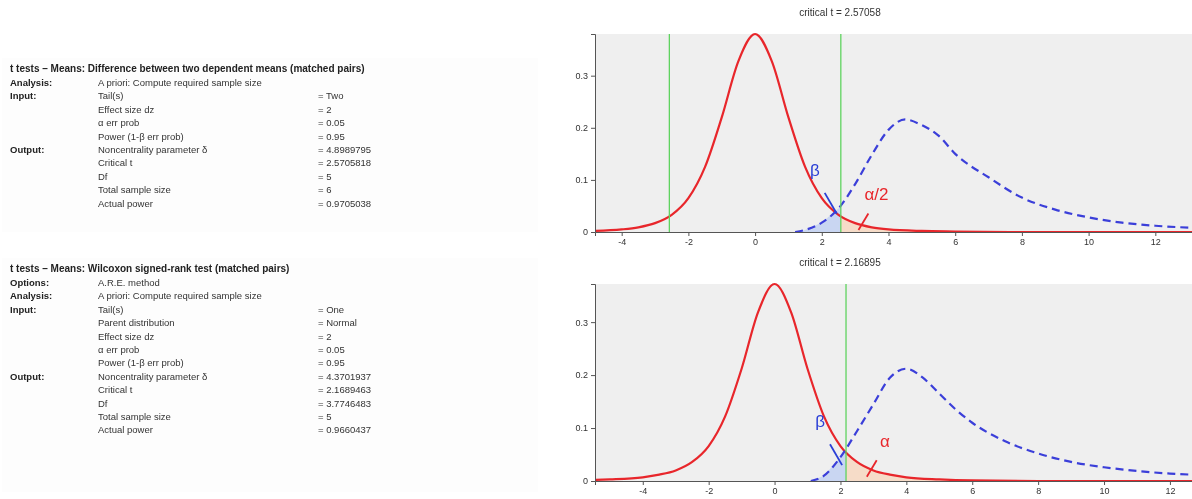 The width and height of the screenshot is (1192, 499). What do you see at coordinates (876, 194) in the screenshot?
I see `annotation: α/2` at bounding box center [876, 194].